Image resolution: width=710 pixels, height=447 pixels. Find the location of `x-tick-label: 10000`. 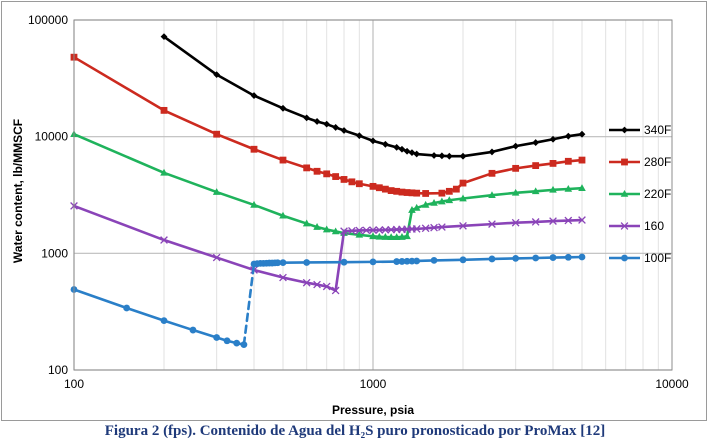

x-tick-label: 10000 is located at coordinates (672, 384).